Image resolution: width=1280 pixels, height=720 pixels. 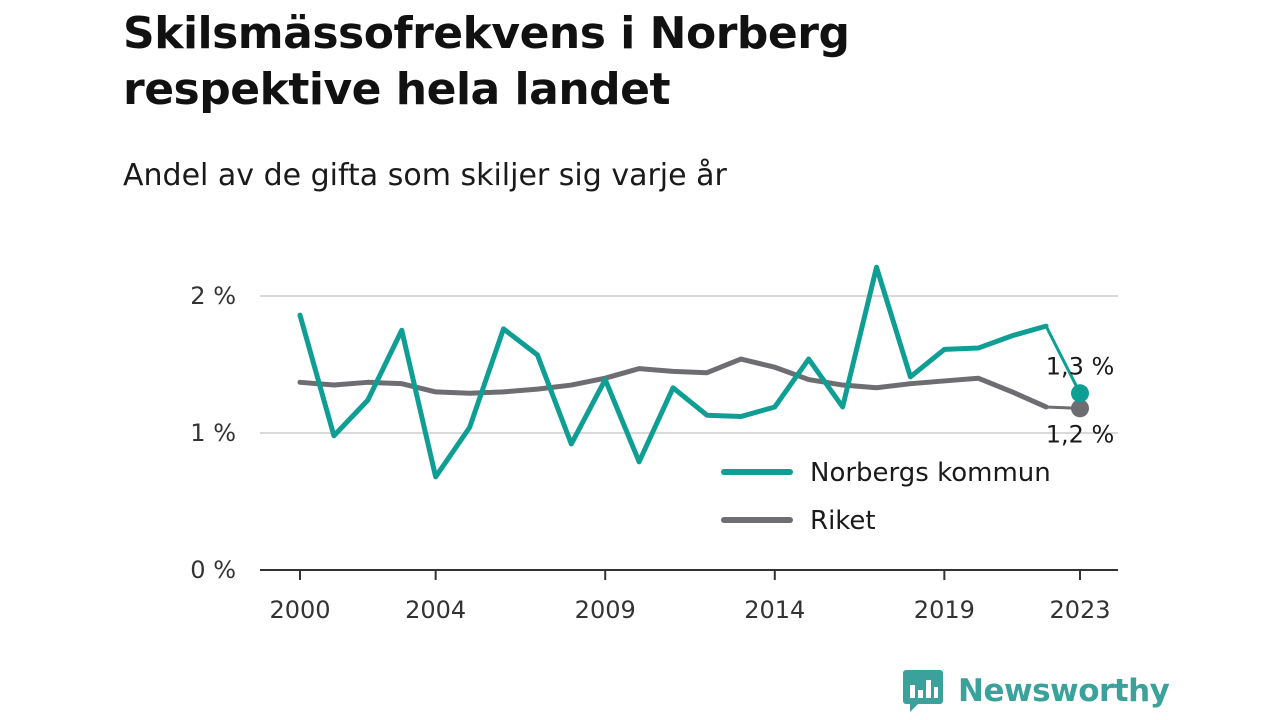 I want to click on end-label-riket: 1,2 %, so click(x=1080, y=434).